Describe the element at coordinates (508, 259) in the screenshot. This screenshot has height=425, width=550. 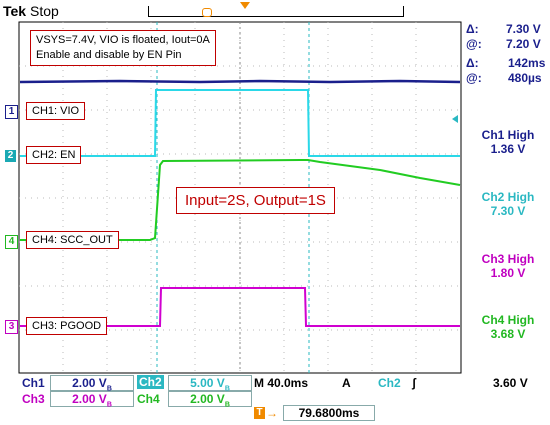
I see `ch3-high-label: Ch3 High` at that location.